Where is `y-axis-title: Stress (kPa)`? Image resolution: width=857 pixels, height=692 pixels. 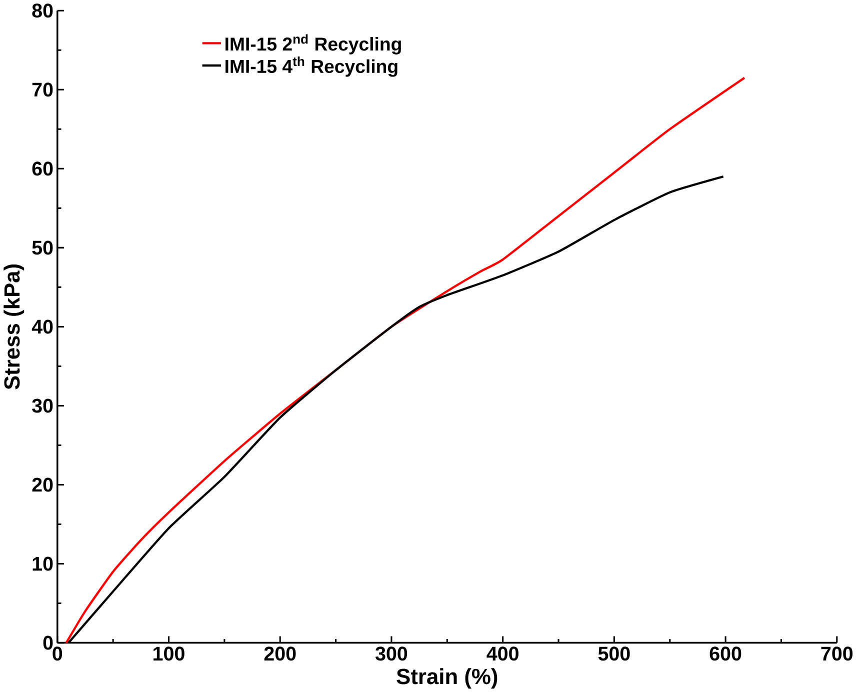 y-axis-title: Stress (kPa) is located at coordinates (14, 327).